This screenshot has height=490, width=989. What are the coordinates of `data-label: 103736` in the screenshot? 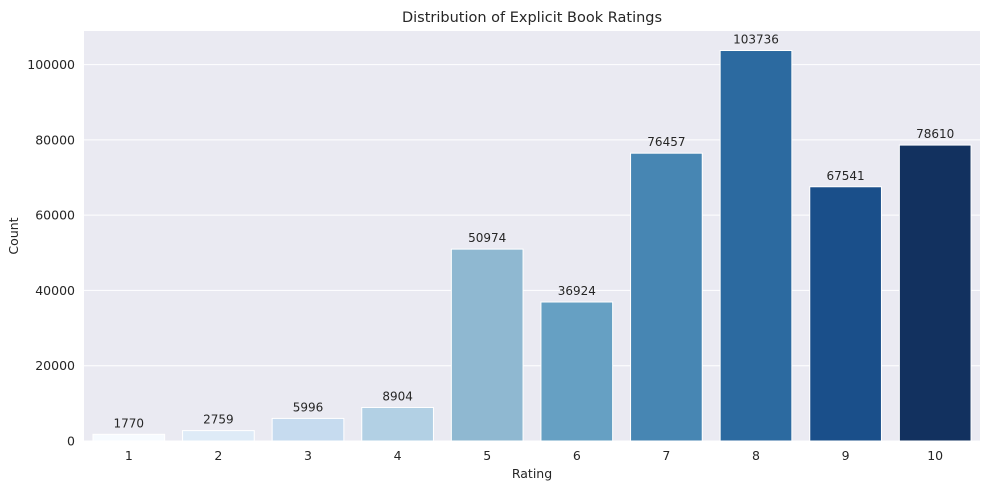 It's located at (756, 40).